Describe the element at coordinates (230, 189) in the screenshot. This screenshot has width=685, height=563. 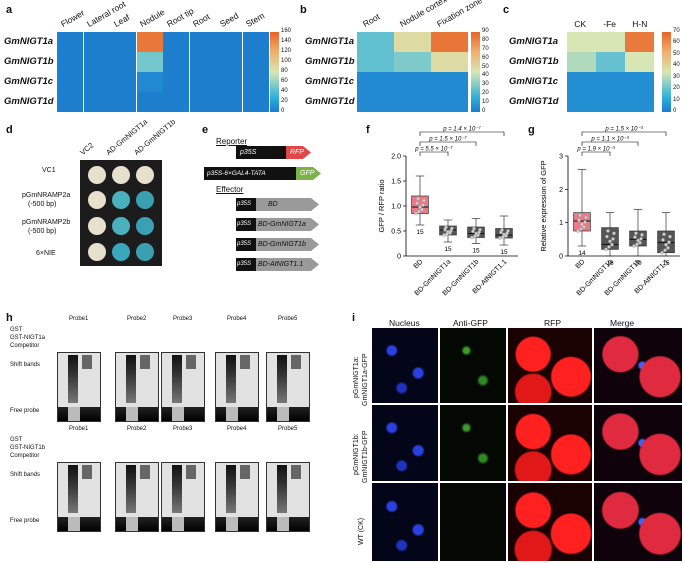
I see `effector-label: Effector` at that location.